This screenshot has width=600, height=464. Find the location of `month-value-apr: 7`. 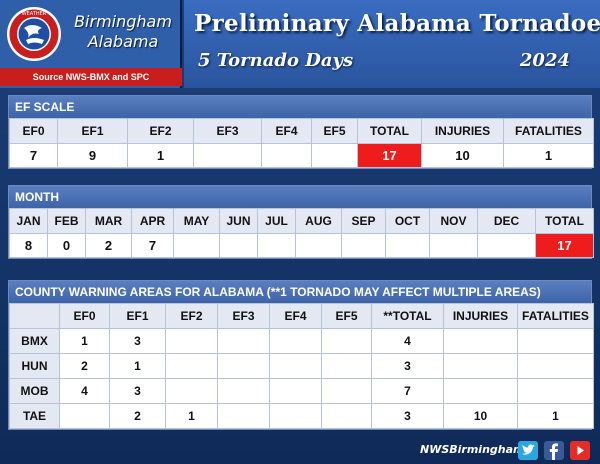

month-value-apr: 7 is located at coordinates (152, 245).